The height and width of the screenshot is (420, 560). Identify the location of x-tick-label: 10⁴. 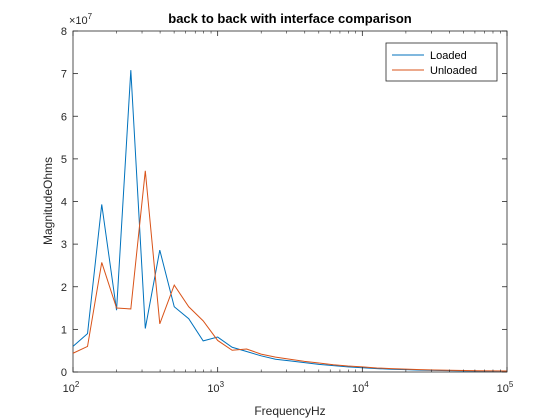
(360, 387).